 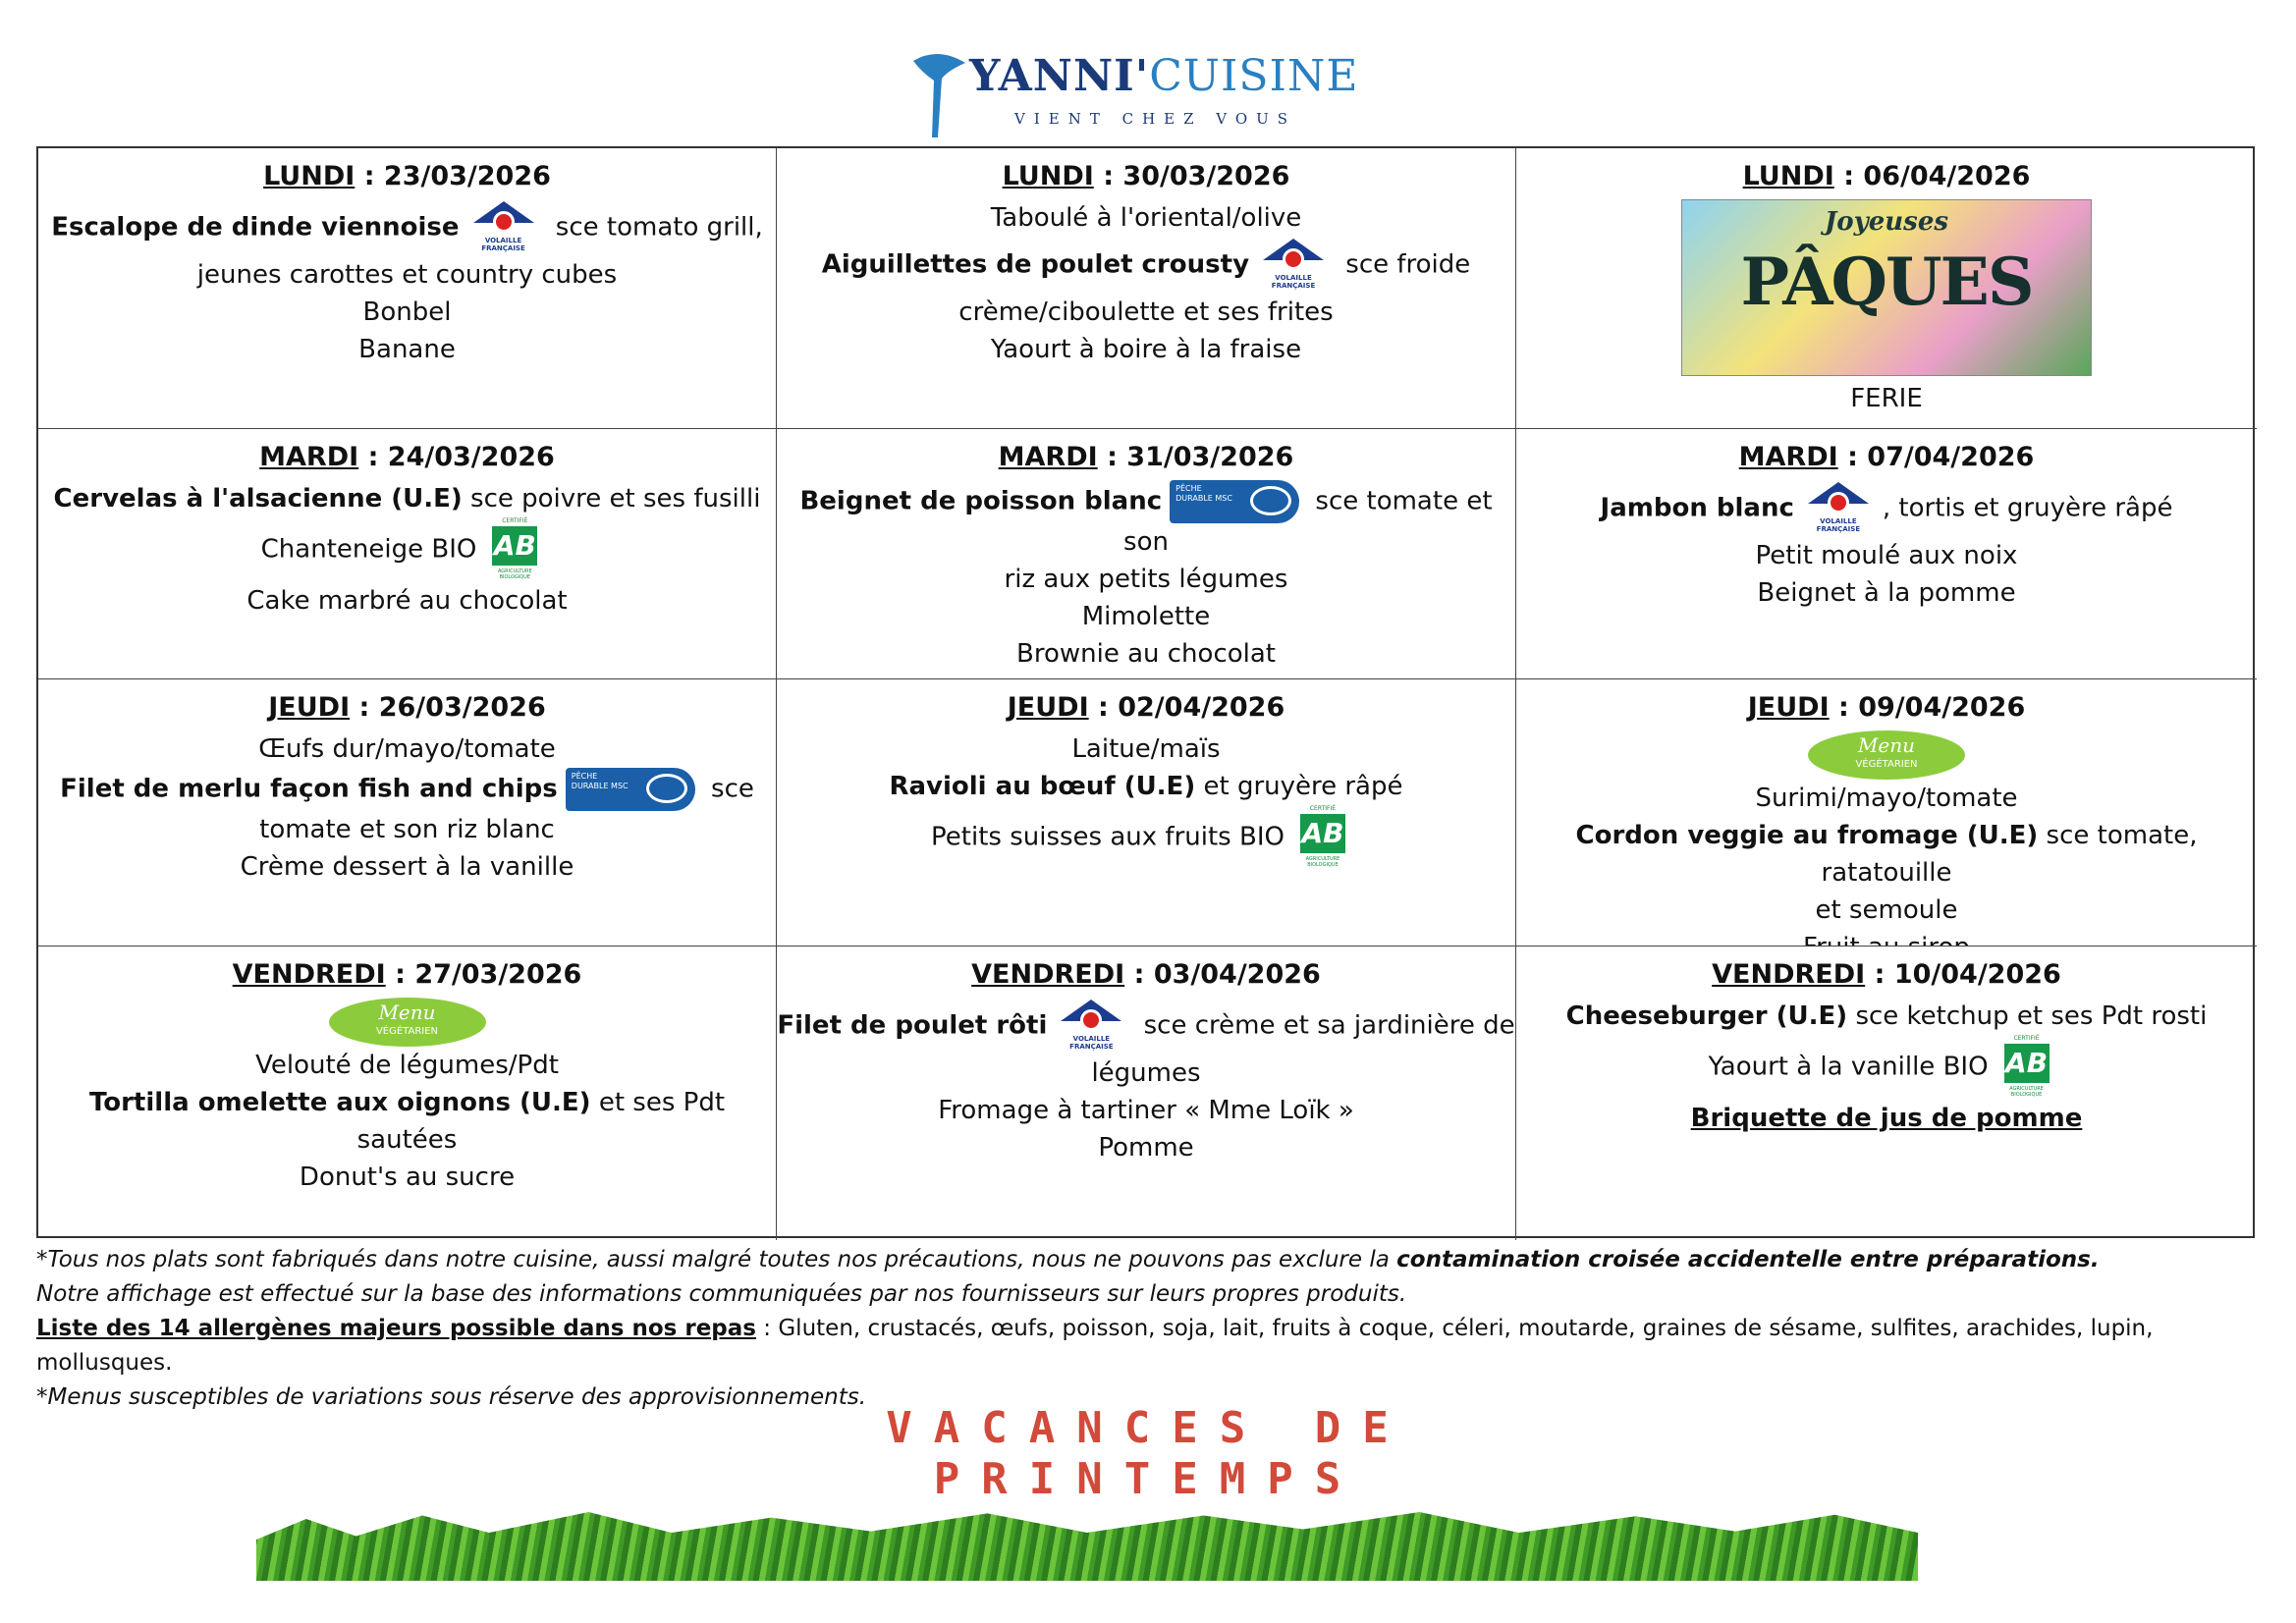 I want to click on menu-item-text: Cake marbré au chocolat, so click(x=407, y=601).